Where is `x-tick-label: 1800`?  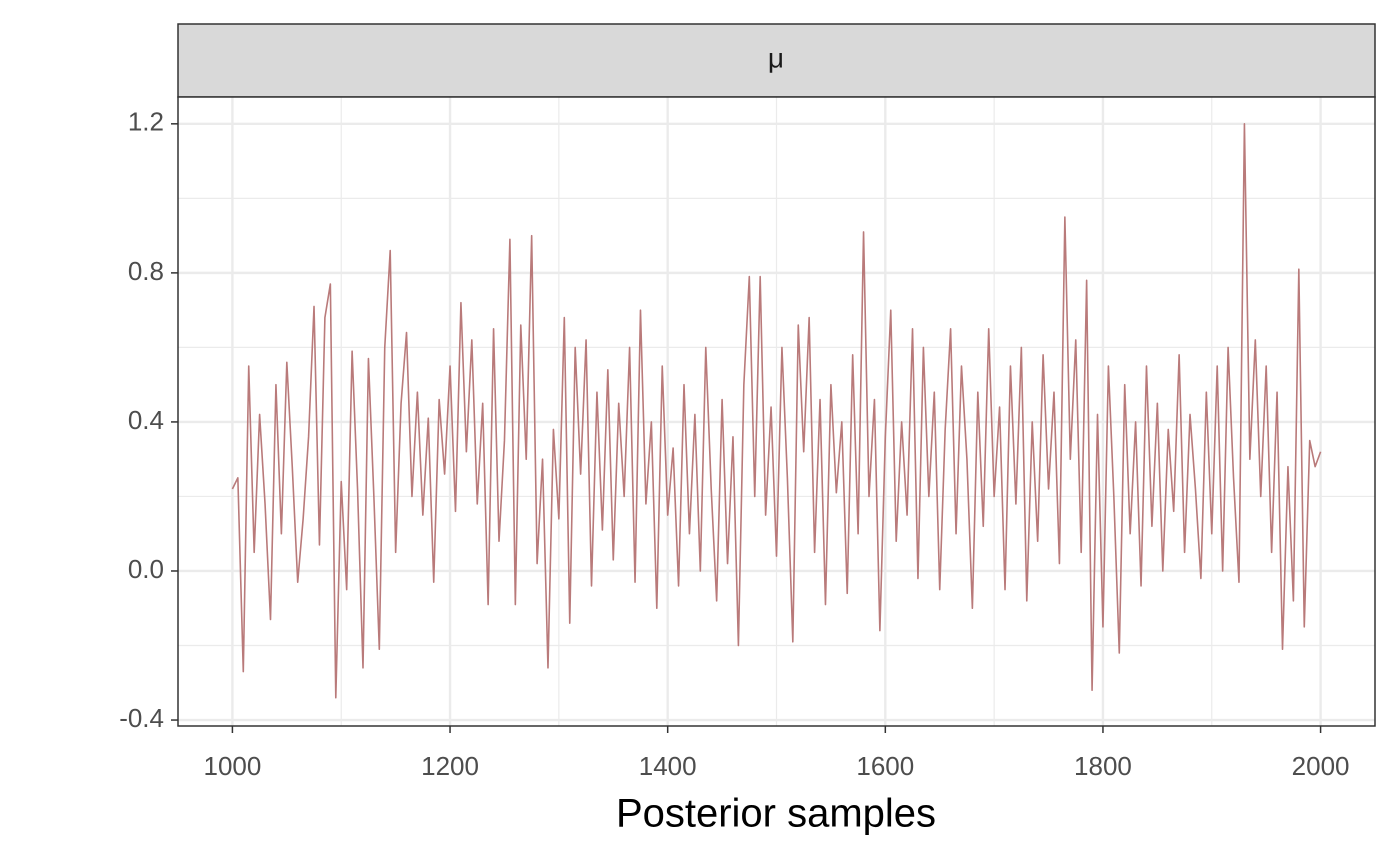
x-tick-label: 1800 is located at coordinates (1103, 766).